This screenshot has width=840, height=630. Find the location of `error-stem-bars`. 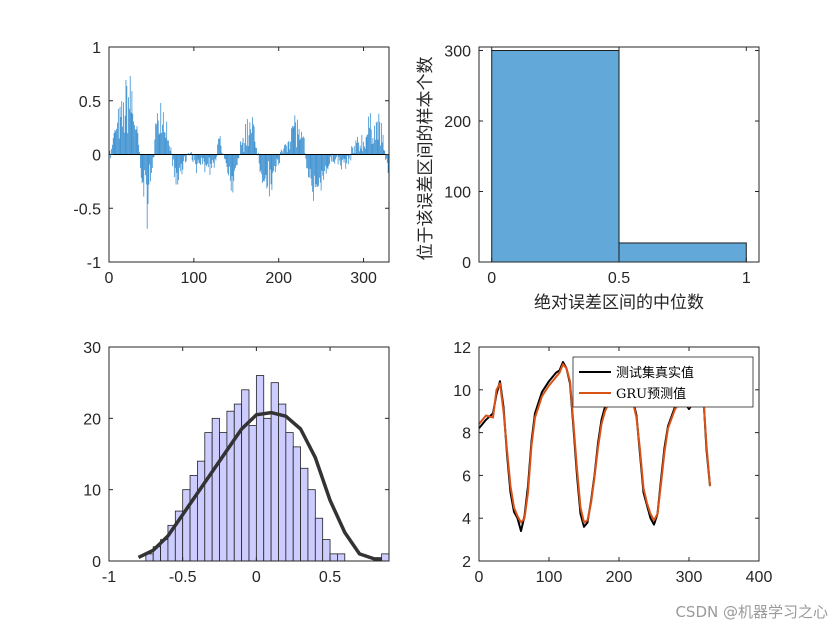

error-stem-bars is located at coordinates (249, 152).